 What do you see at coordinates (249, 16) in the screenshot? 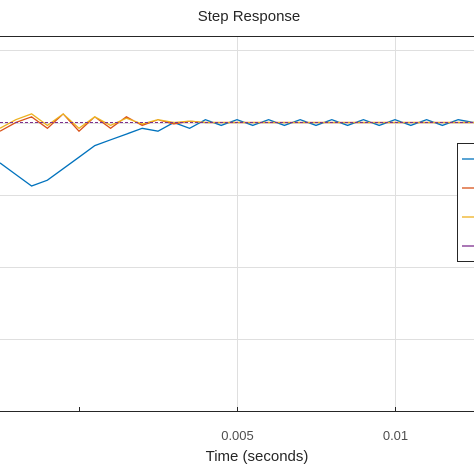
I see `chart-title: Step Response` at bounding box center [249, 16].